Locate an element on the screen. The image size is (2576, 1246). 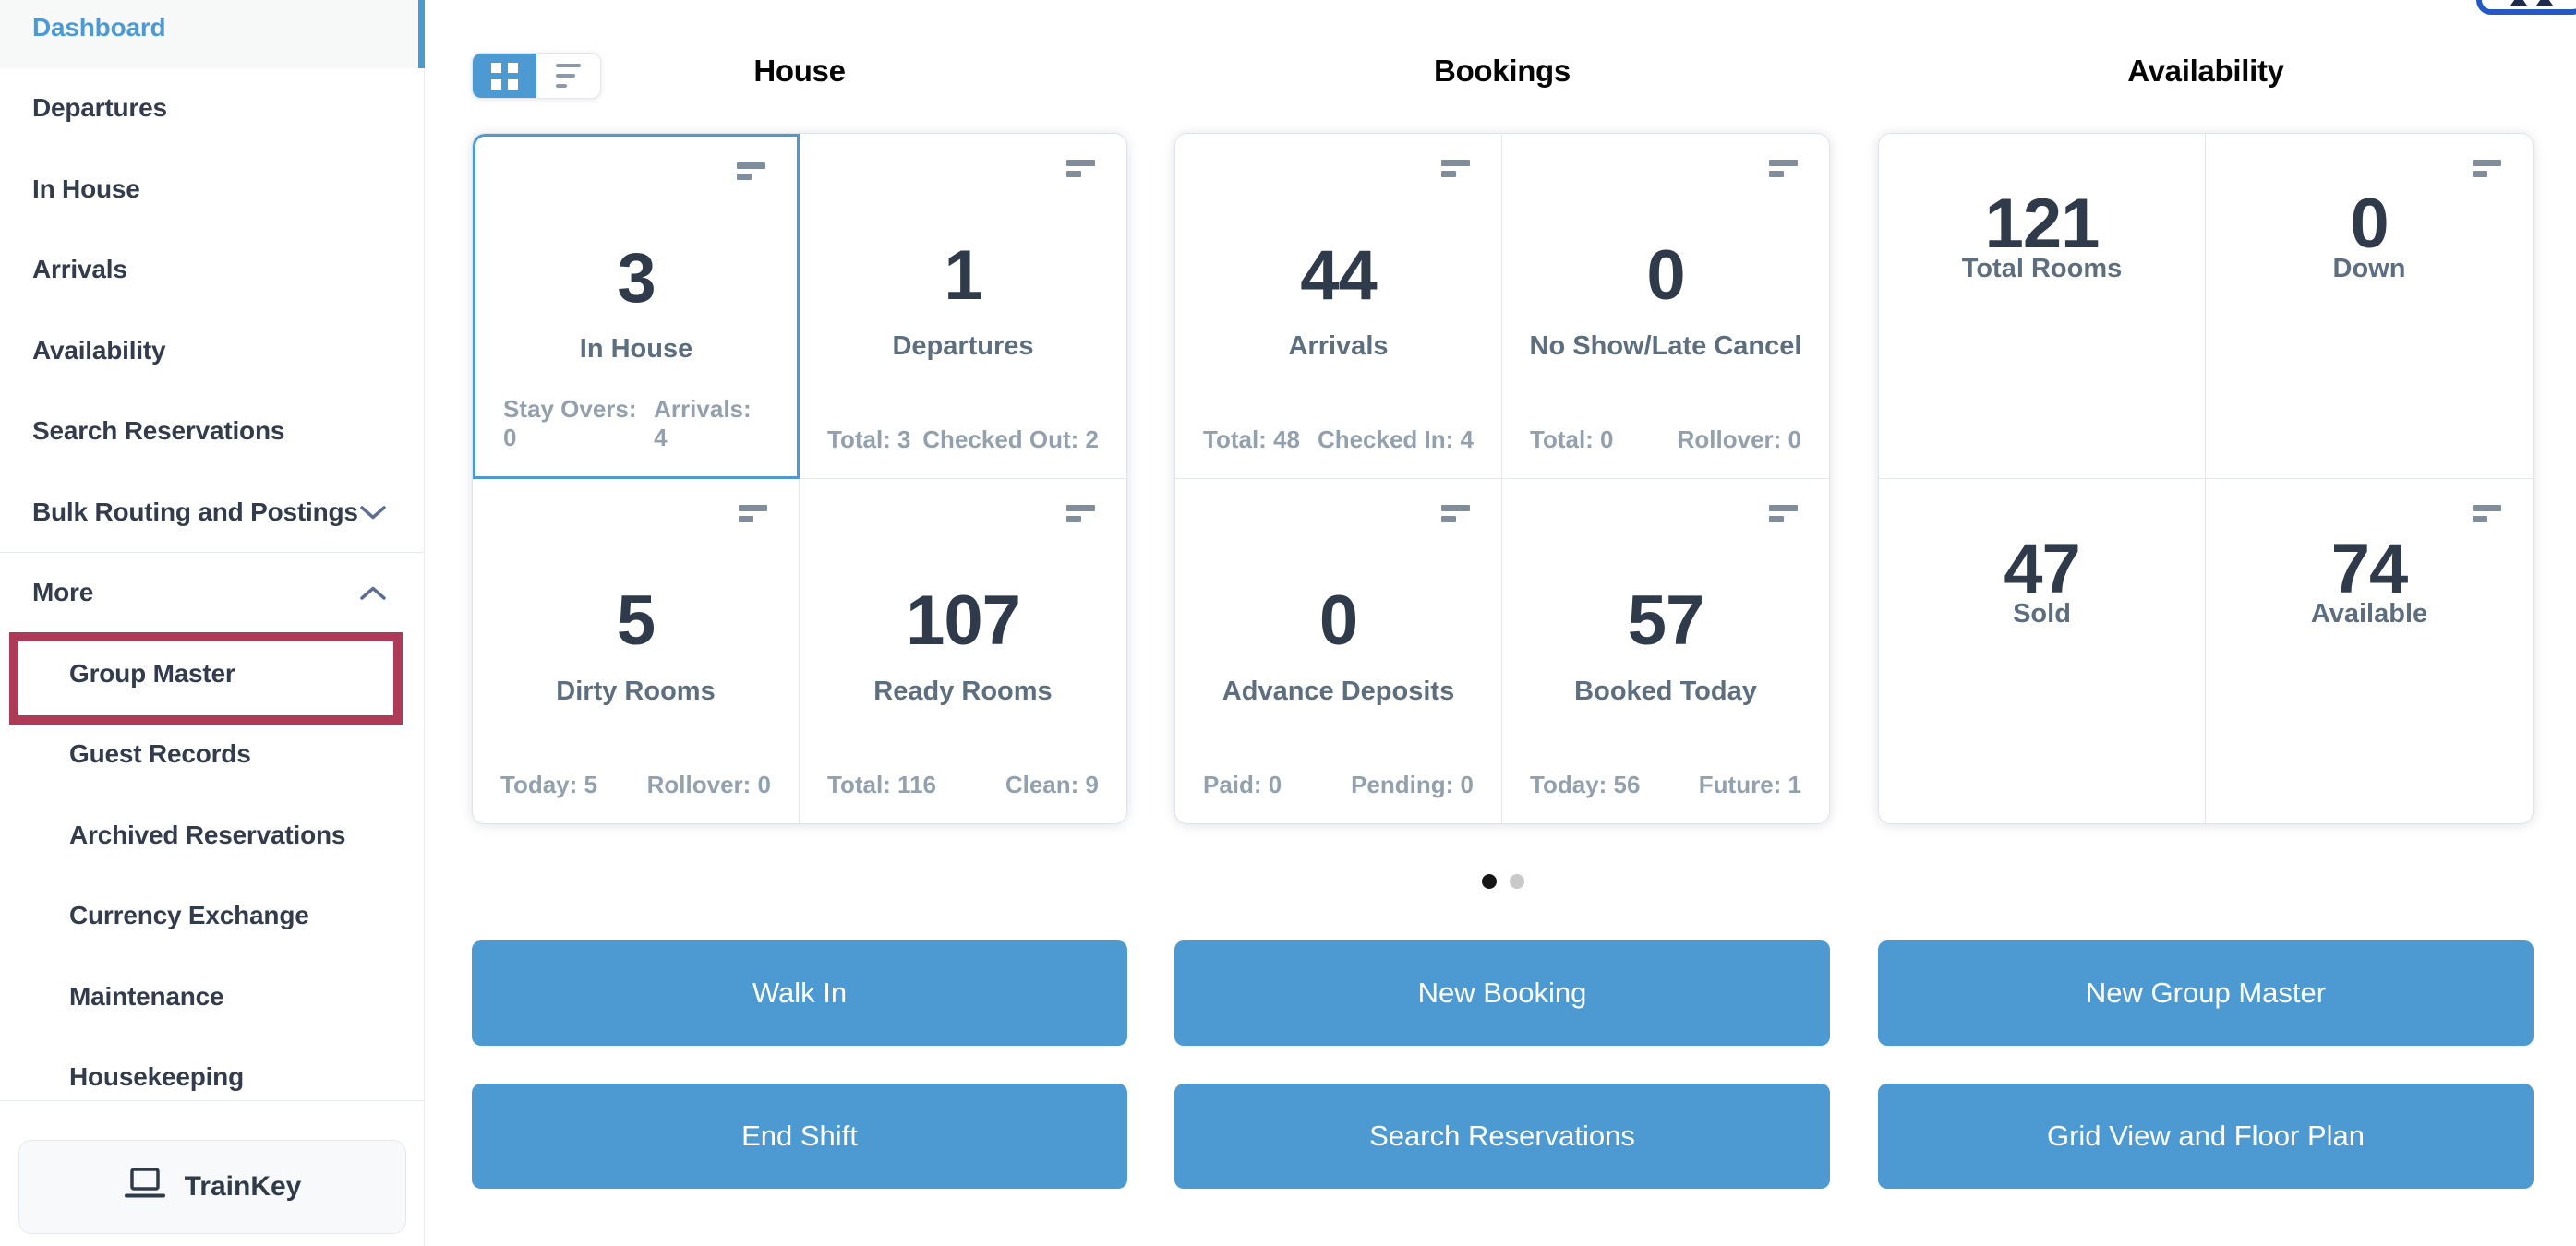
sidebar-item-label: Group Master is located at coordinates (152, 673).